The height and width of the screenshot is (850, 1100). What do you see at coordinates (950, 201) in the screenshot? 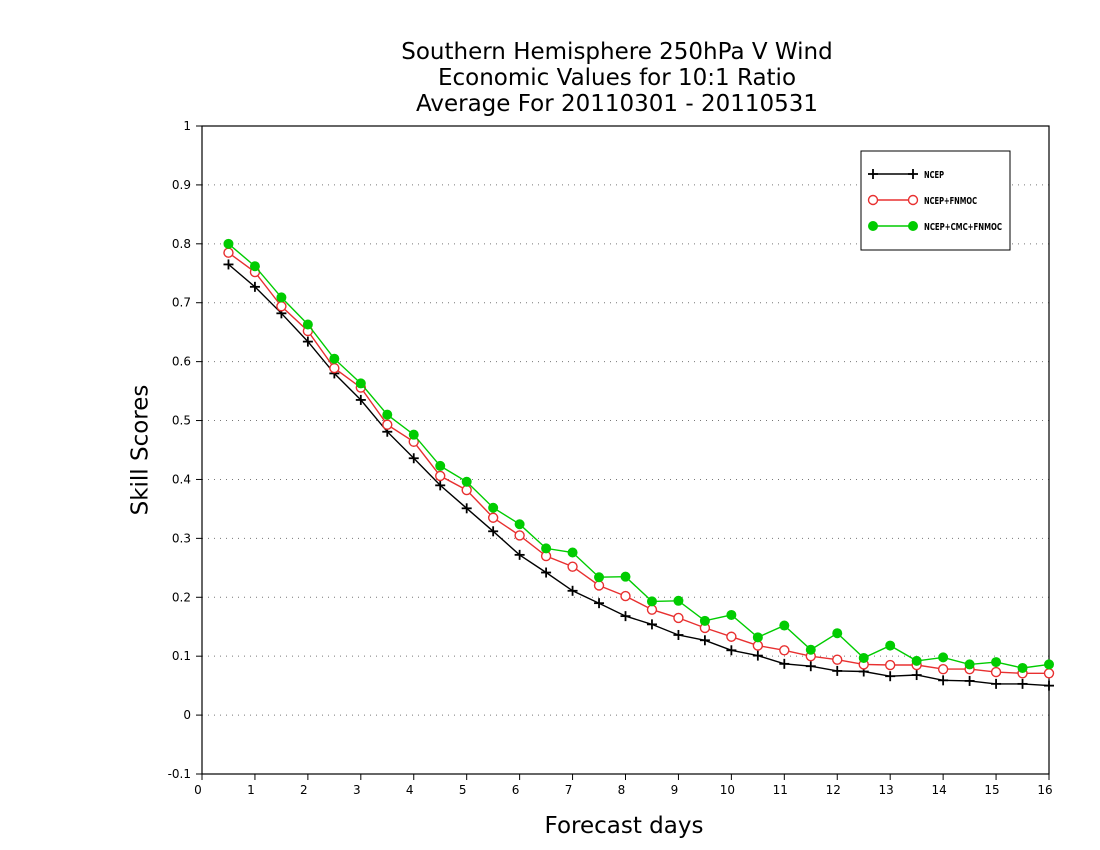
I see `legend-label: NCEP+FNMOC` at bounding box center [950, 201].